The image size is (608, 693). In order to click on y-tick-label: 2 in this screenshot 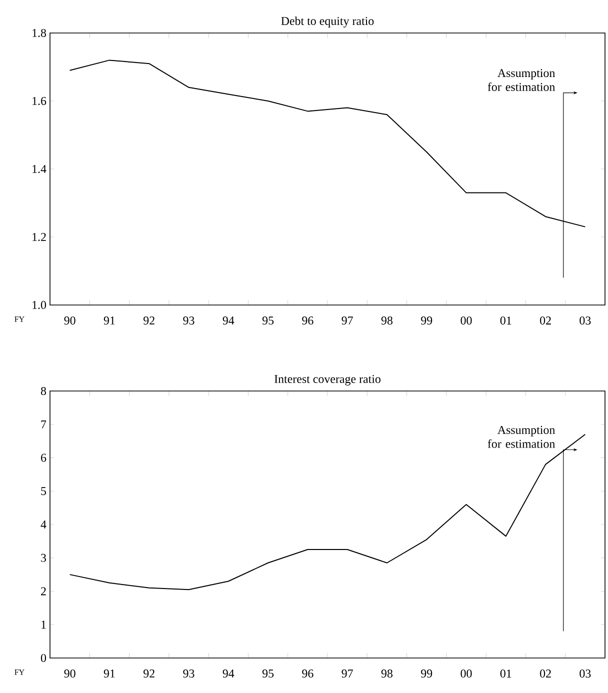, I will do `click(43, 591)`.